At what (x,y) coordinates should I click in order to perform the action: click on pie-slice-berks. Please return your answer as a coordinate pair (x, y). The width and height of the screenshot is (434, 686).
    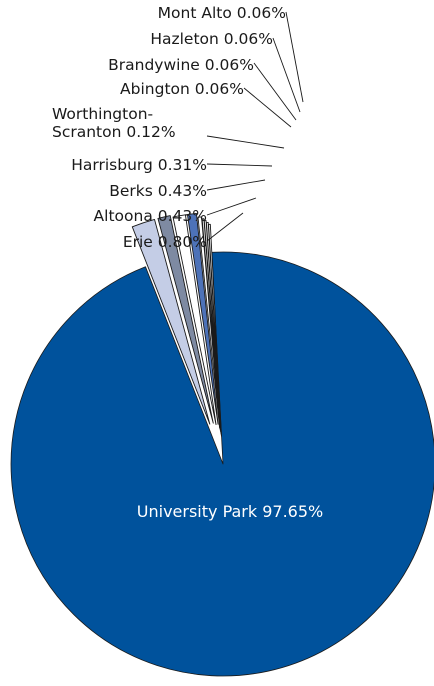
    Looking at the image, I should click on (194, 320).